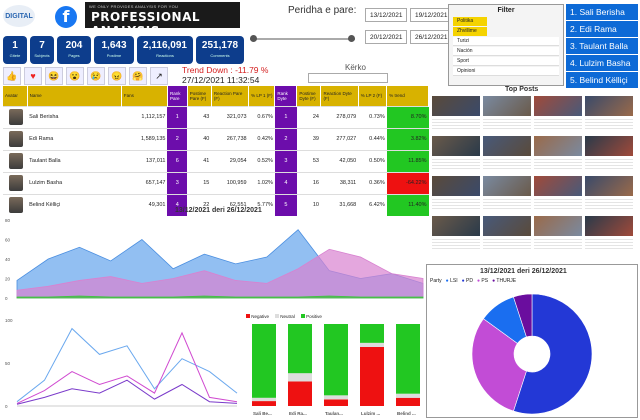 The image size is (640, 420). What do you see at coordinates (309, 96) in the screenshot?
I see `col-header: Postime Dyte (F)` at bounding box center [309, 96].